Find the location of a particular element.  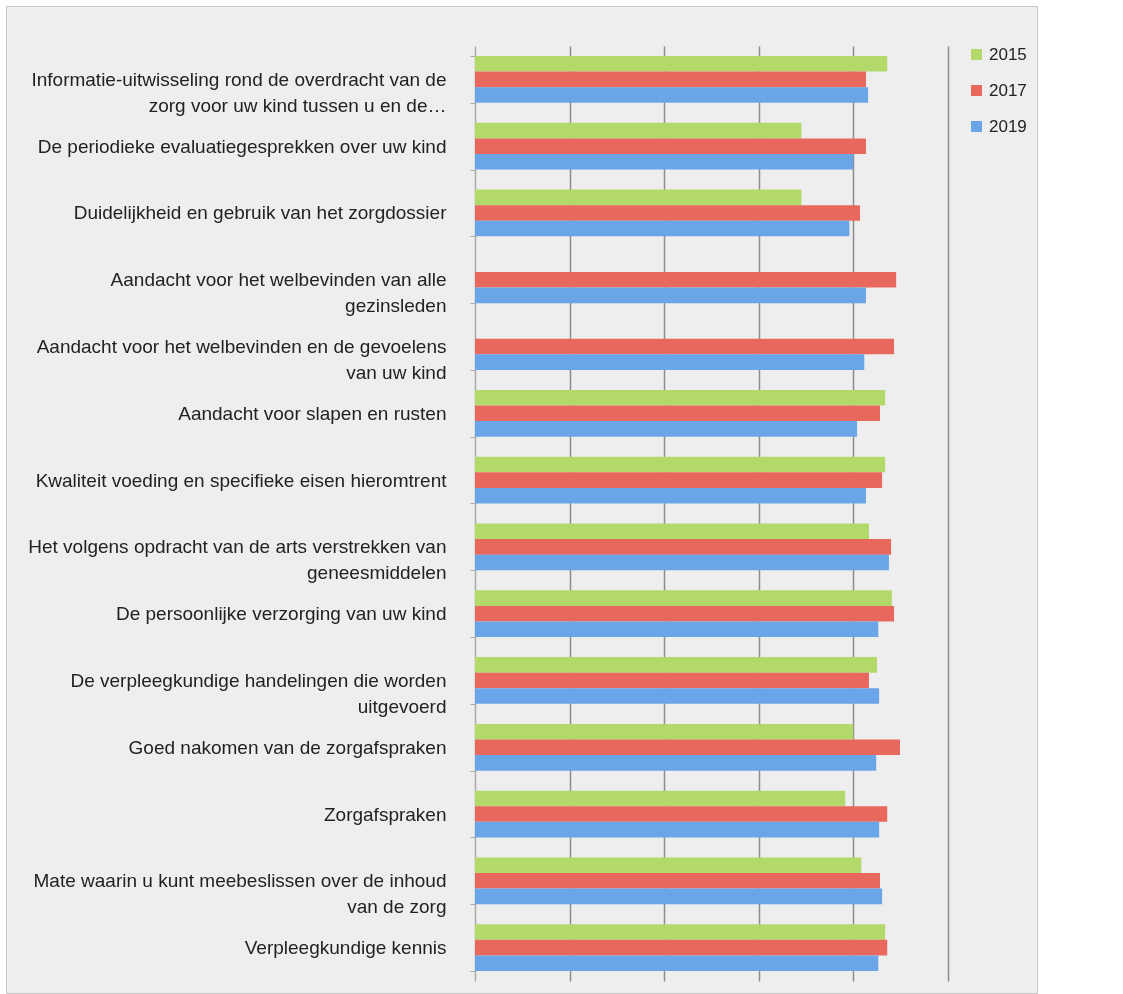

y-tick-label: Aandacht voor het welbevinden van alle gezinsleden is located at coordinates (278, 293).